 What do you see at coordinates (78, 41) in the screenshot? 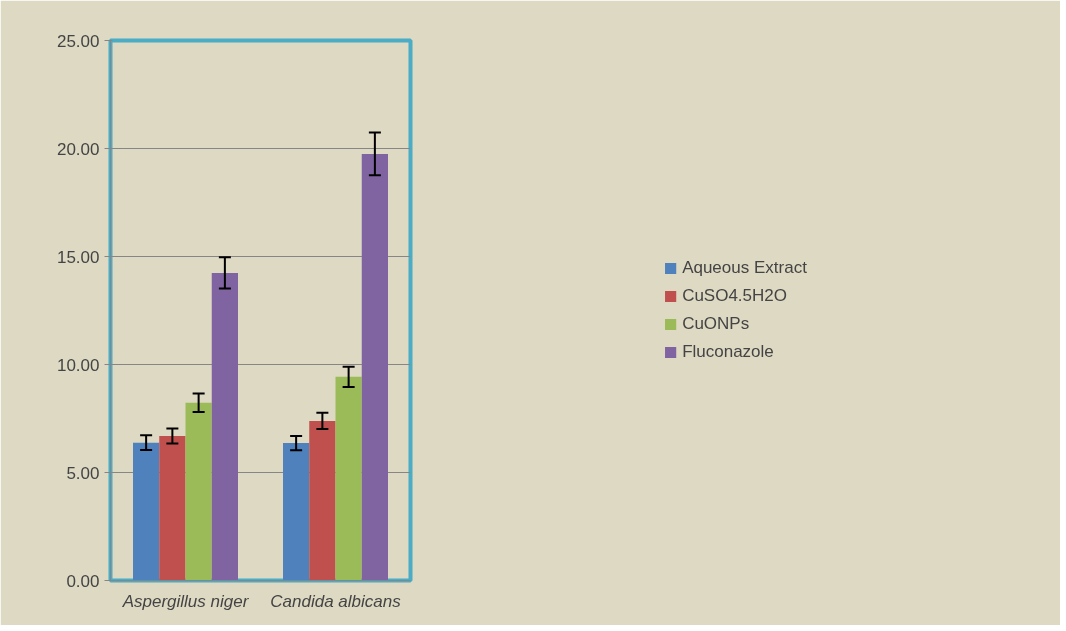
I see `y-tick-label: 25.00` at bounding box center [78, 41].